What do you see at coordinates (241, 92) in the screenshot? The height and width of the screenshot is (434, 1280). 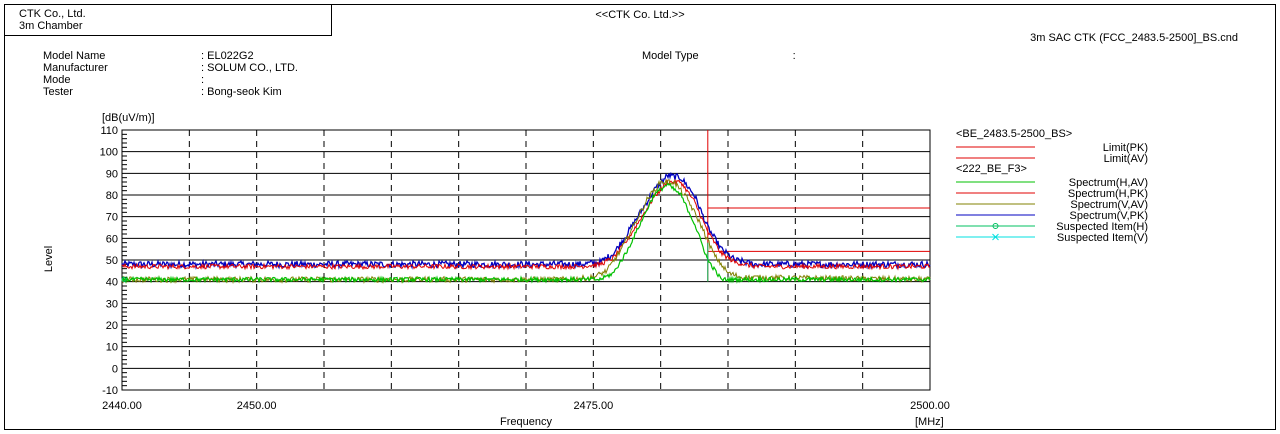 I see `info-value: : Bong-seok Kim` at bounding box center [241, 92].